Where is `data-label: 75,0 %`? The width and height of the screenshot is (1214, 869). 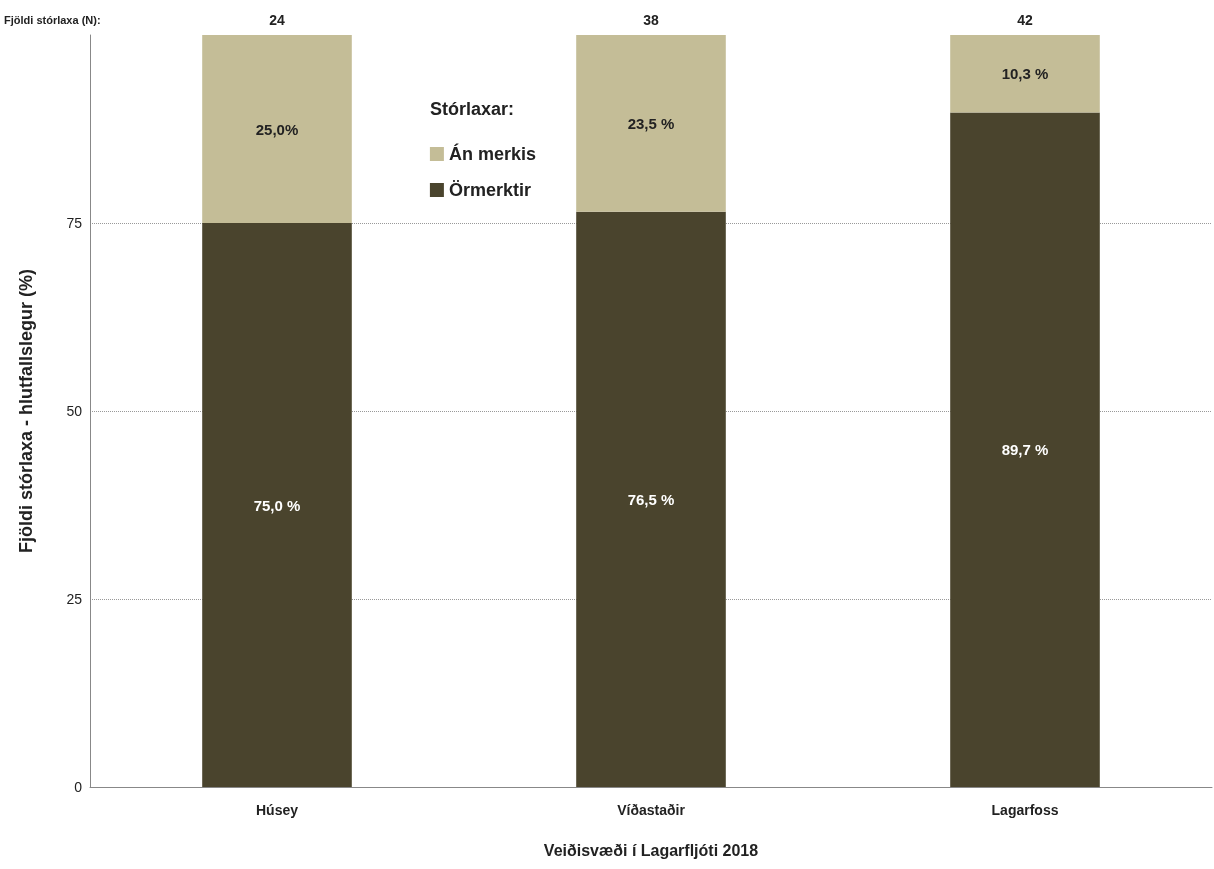
data-label: 75,0 % is located at coordinates (277, 505).